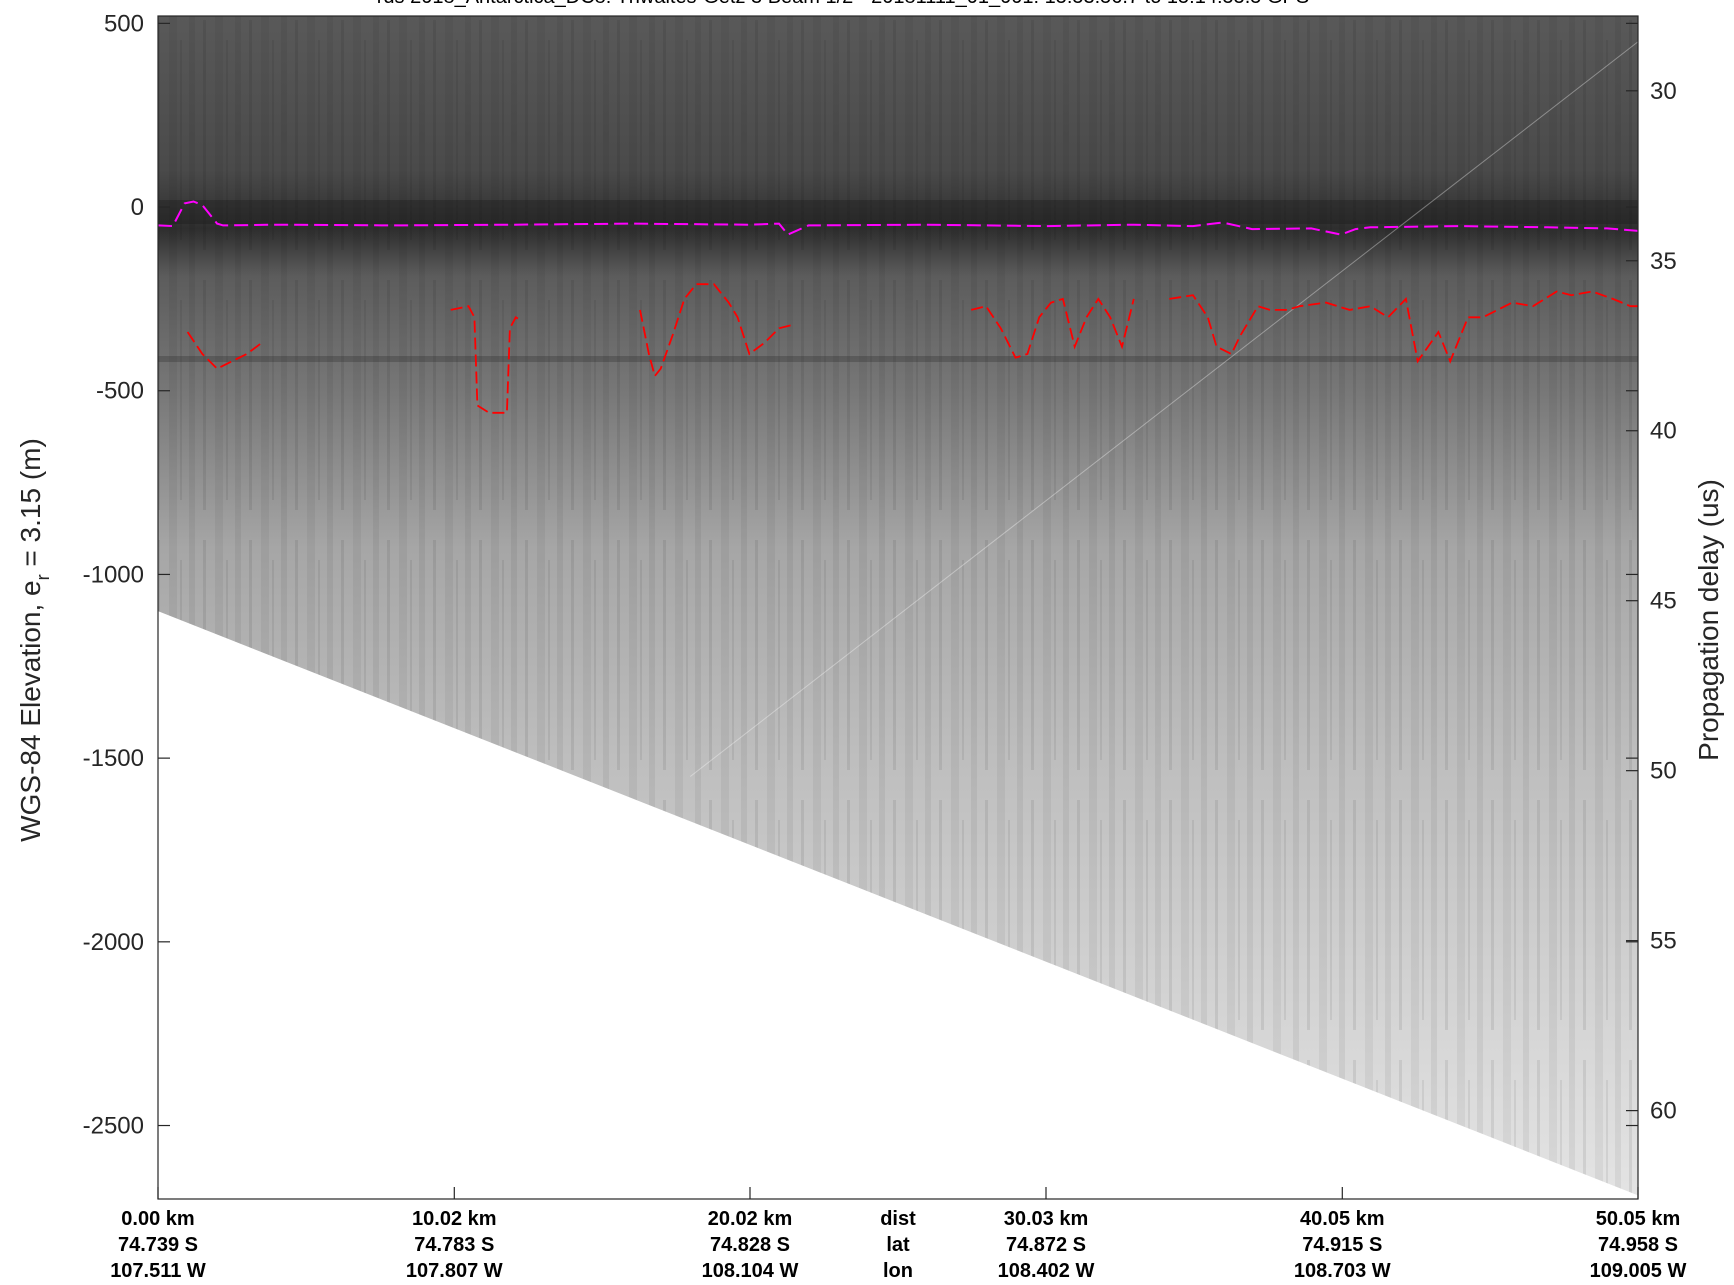  What do you see at coordinates (30, 710) in the screenshot?
I see `left-axis-label-main: WGS-84 Elevation, e` at bounding box center [30, 710].